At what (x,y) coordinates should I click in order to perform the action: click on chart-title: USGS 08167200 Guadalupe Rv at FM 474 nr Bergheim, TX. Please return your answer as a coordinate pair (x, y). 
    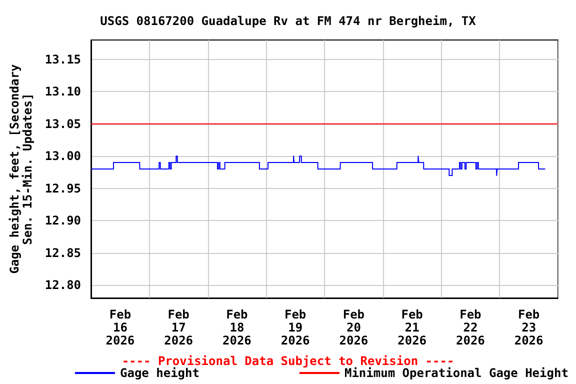
    Looking at the image, I should click on (288, 21).